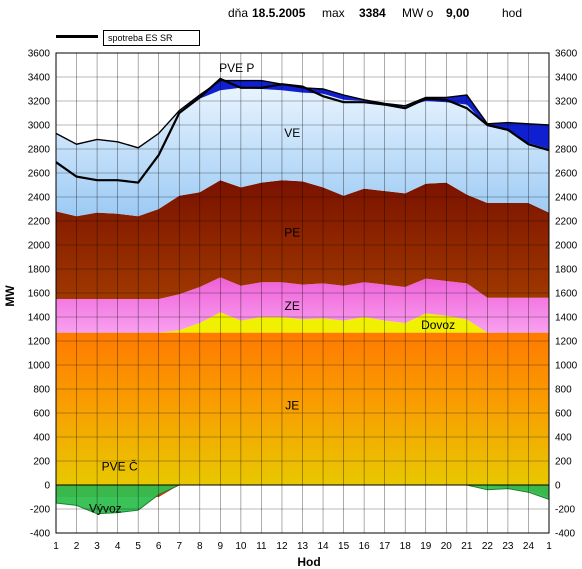 The height and width of the screenshot is (569, 582). What do you see at coordinates (563, 390) in the screenshot?
I see `y-tick-label-right: 800` at bounding box center [563, 390].